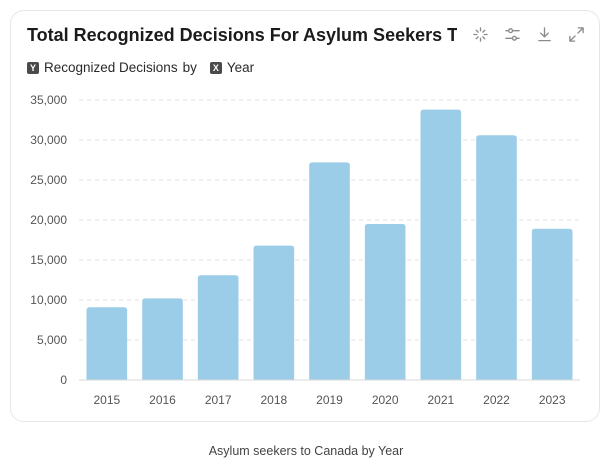 The height and width of the screenshot is (461, 612). Describe the element at coordinates (162, 400) in the screenshot. I see `x-tick-label: 2016` at that location.